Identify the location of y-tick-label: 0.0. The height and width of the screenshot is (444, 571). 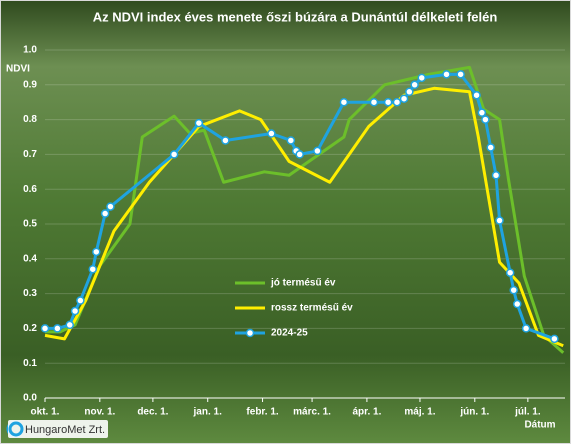
(30, 398).